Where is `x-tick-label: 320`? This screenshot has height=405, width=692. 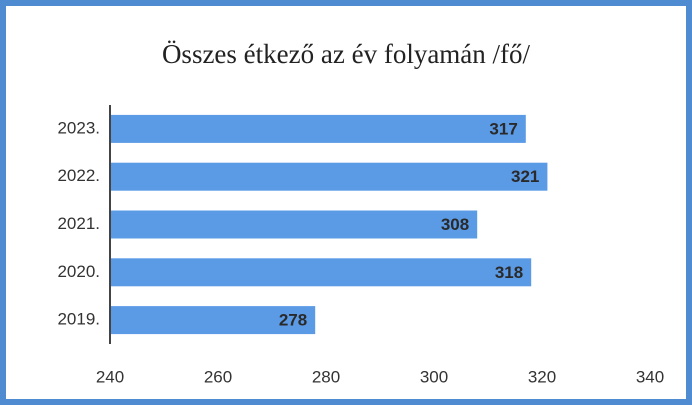
x-tick-label: 320 is located at coordinates (542, 376).